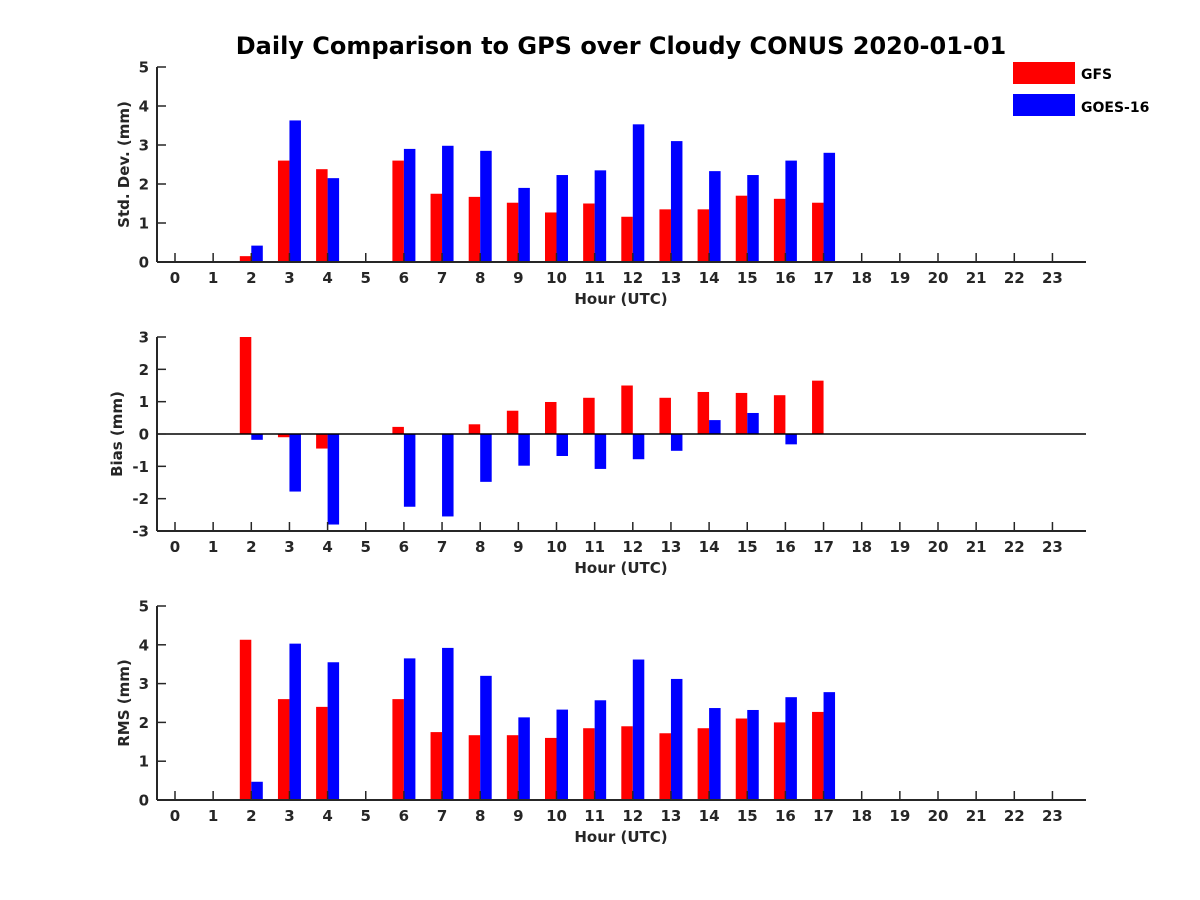  I want to click on y-tick-label: -2, so click(140, 499).